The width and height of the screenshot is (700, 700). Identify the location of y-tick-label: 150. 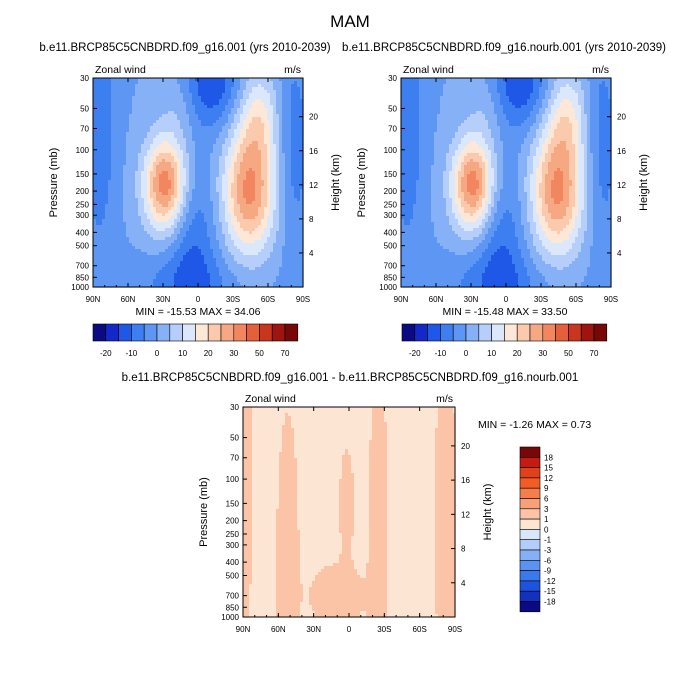
(83, 174).